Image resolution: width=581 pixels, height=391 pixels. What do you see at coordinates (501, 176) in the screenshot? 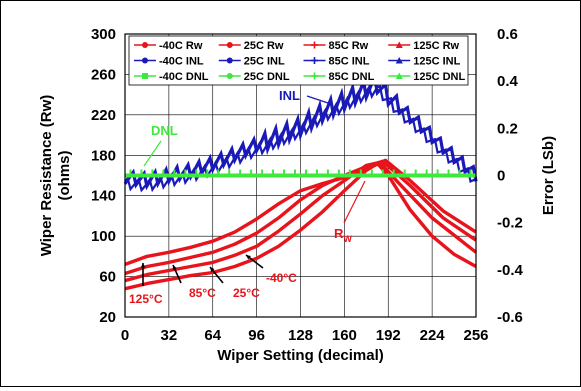
I see `y2-tick-label: 0` at bounding box center [501, 176].